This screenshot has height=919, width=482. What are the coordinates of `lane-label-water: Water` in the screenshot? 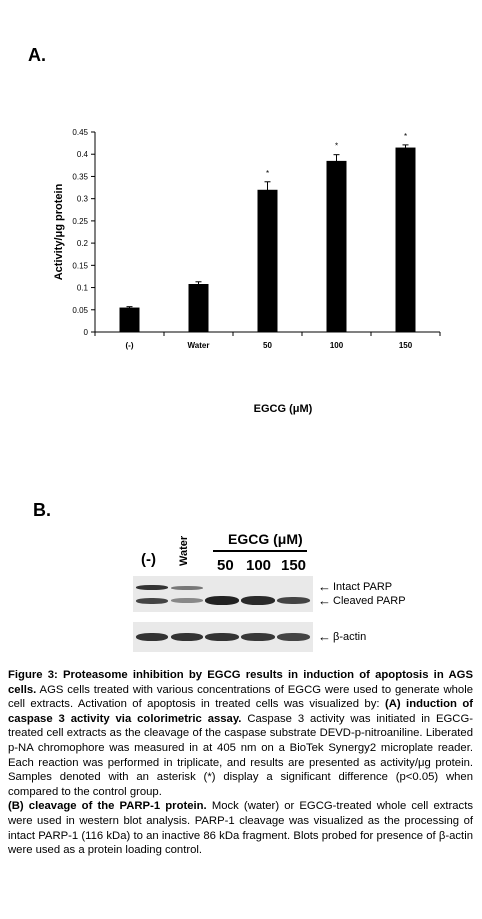 It's located at (184, 550).